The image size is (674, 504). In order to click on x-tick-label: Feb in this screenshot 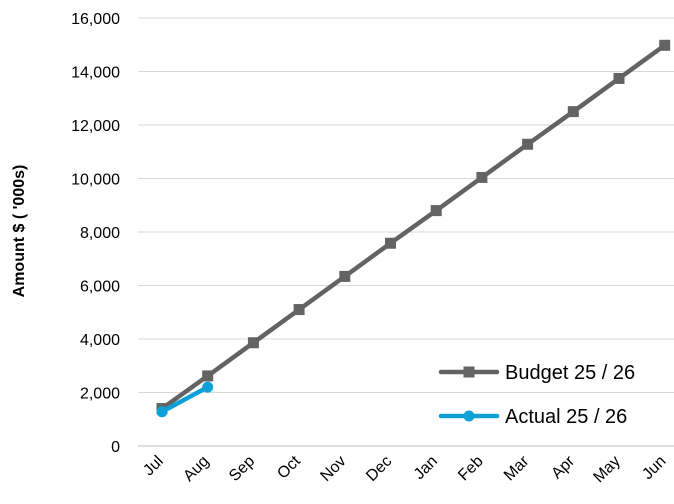, I will do `click(471, 469)`.